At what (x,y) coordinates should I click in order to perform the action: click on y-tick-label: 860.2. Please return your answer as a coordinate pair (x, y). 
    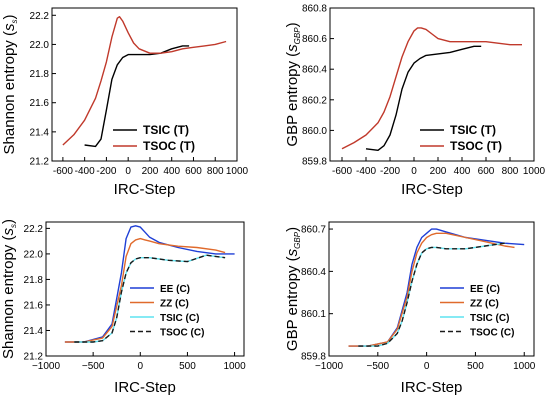
    Looking at the image, I should click on (314, 100).